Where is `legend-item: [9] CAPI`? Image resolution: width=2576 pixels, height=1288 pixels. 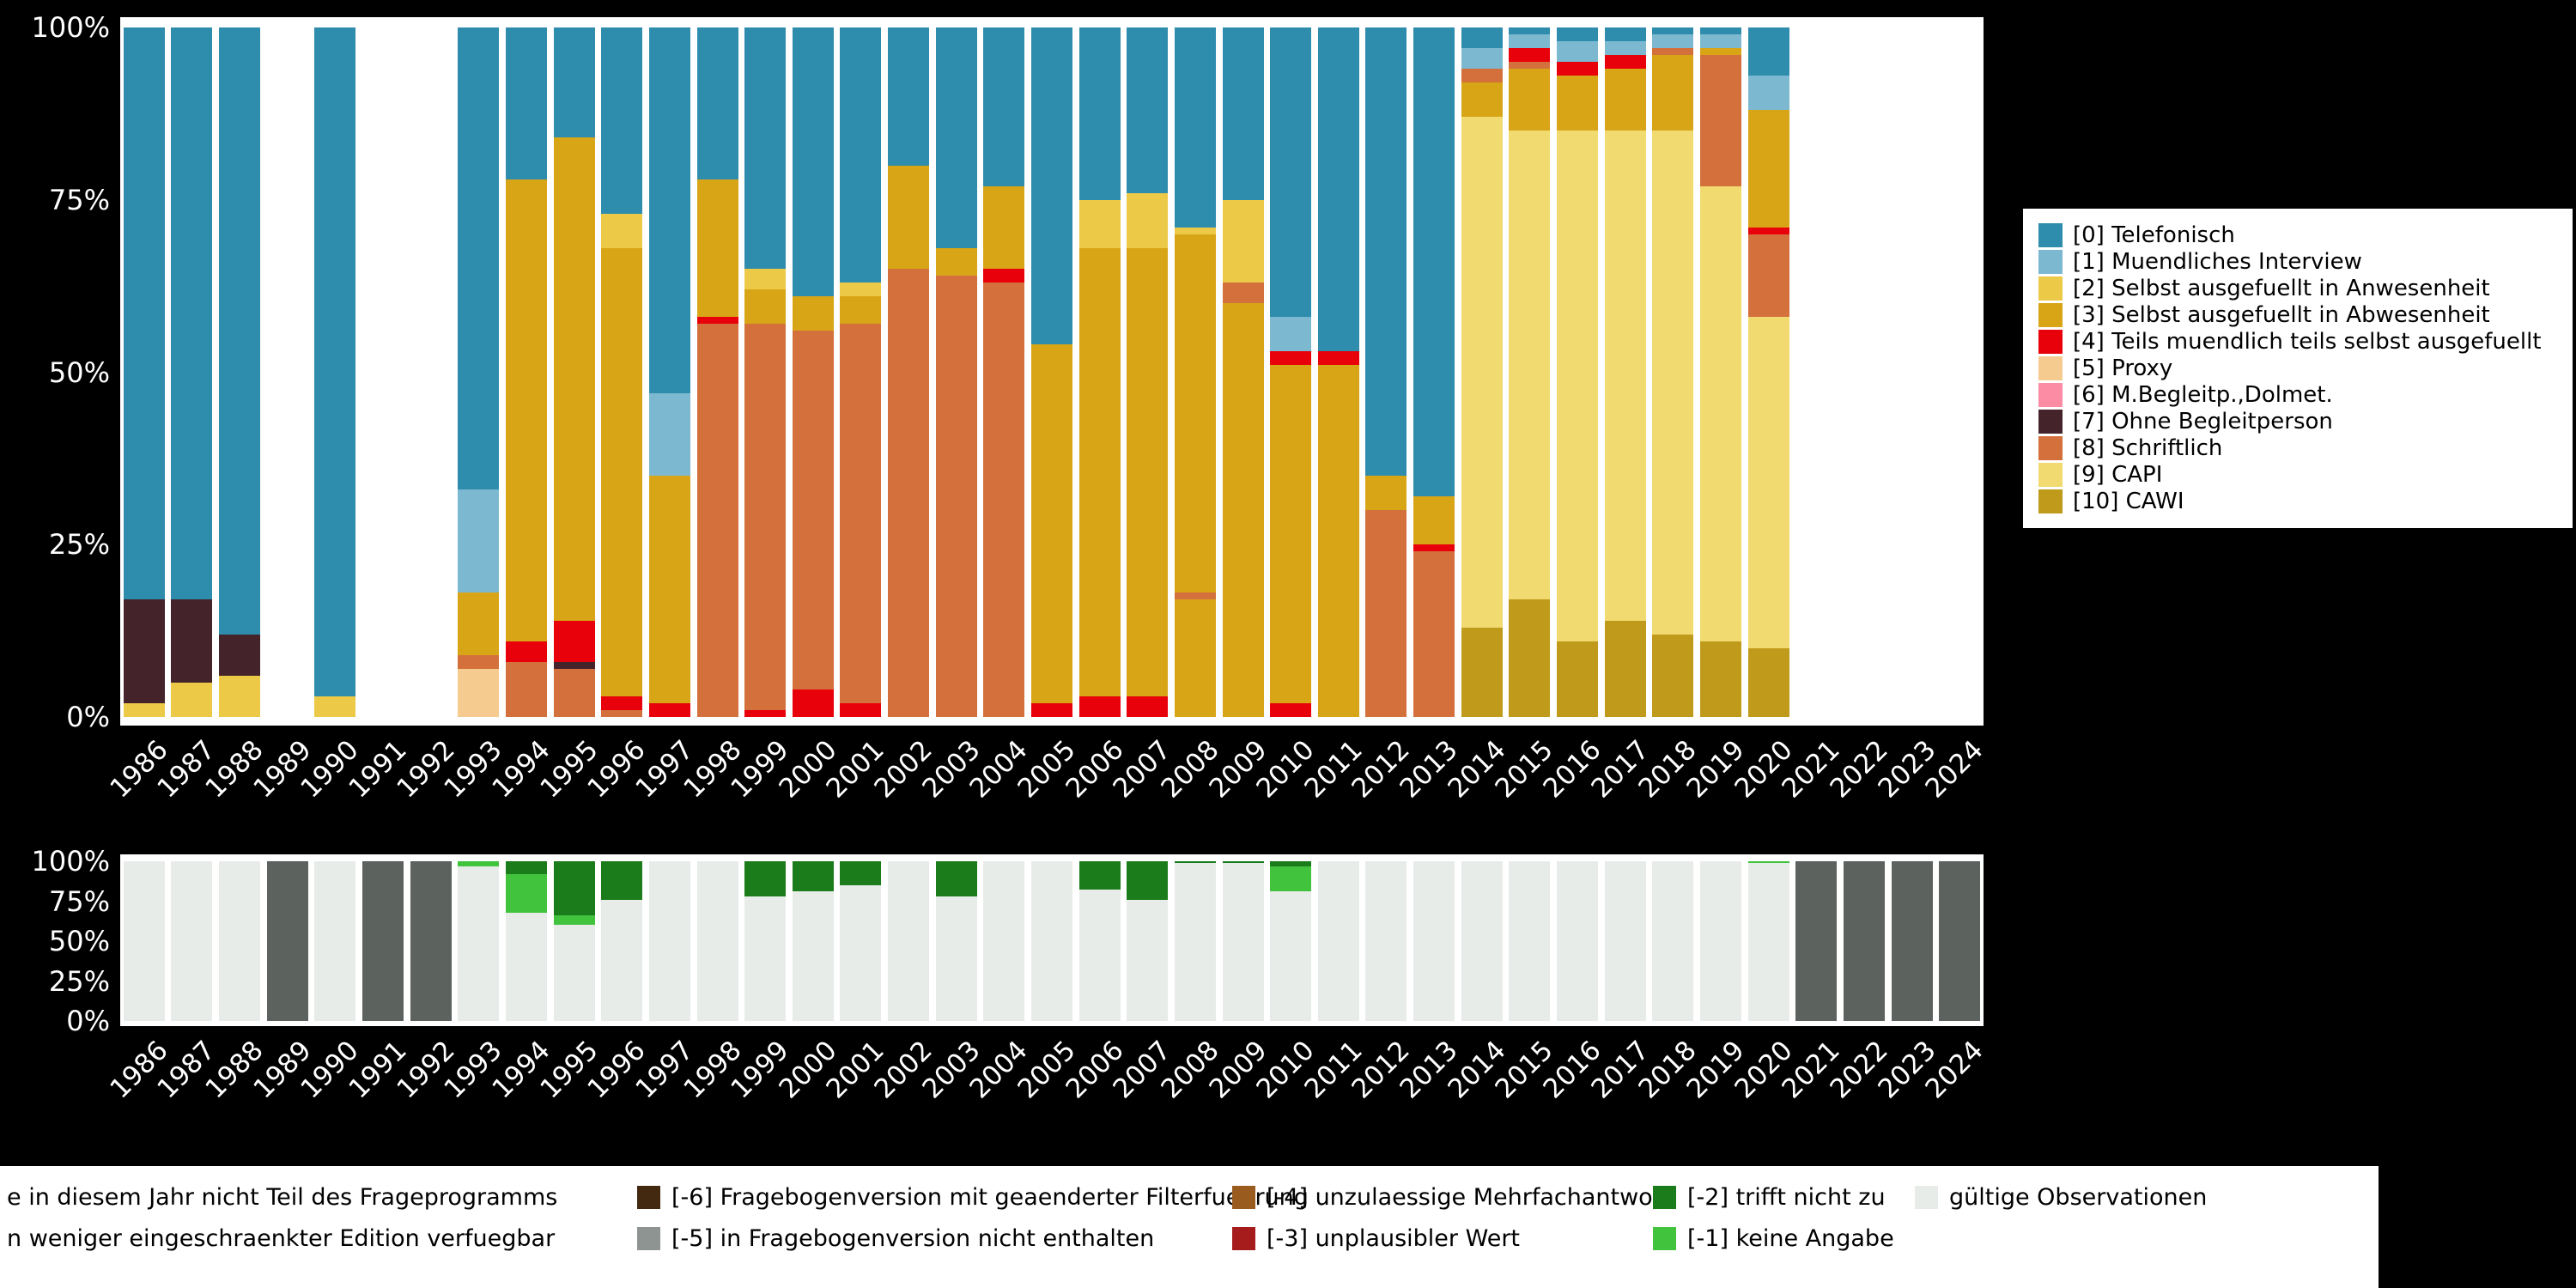 legend-item: [9] CAPI is located at coordinates (2302, 474).